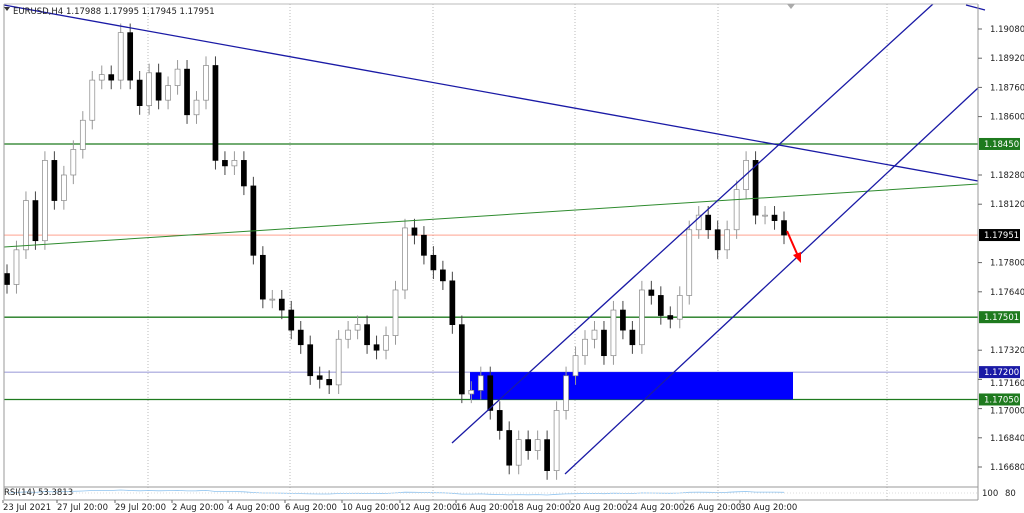 Image resolution: width=1024 pixels, height=513 pixels. I want to click on time-tick-label: 16 Aug 20:00, so click(484, 508).